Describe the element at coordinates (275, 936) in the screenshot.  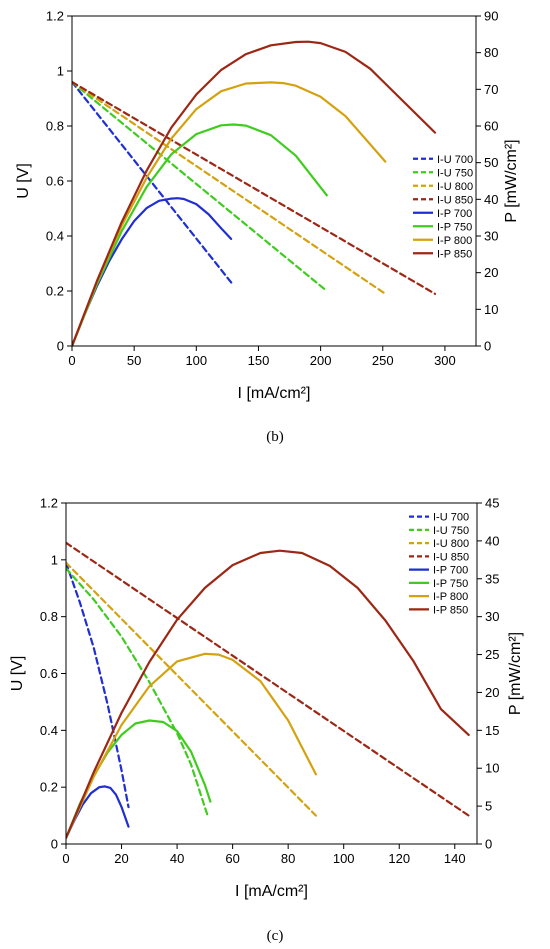
I see `panel-caption: (c)` at that location.